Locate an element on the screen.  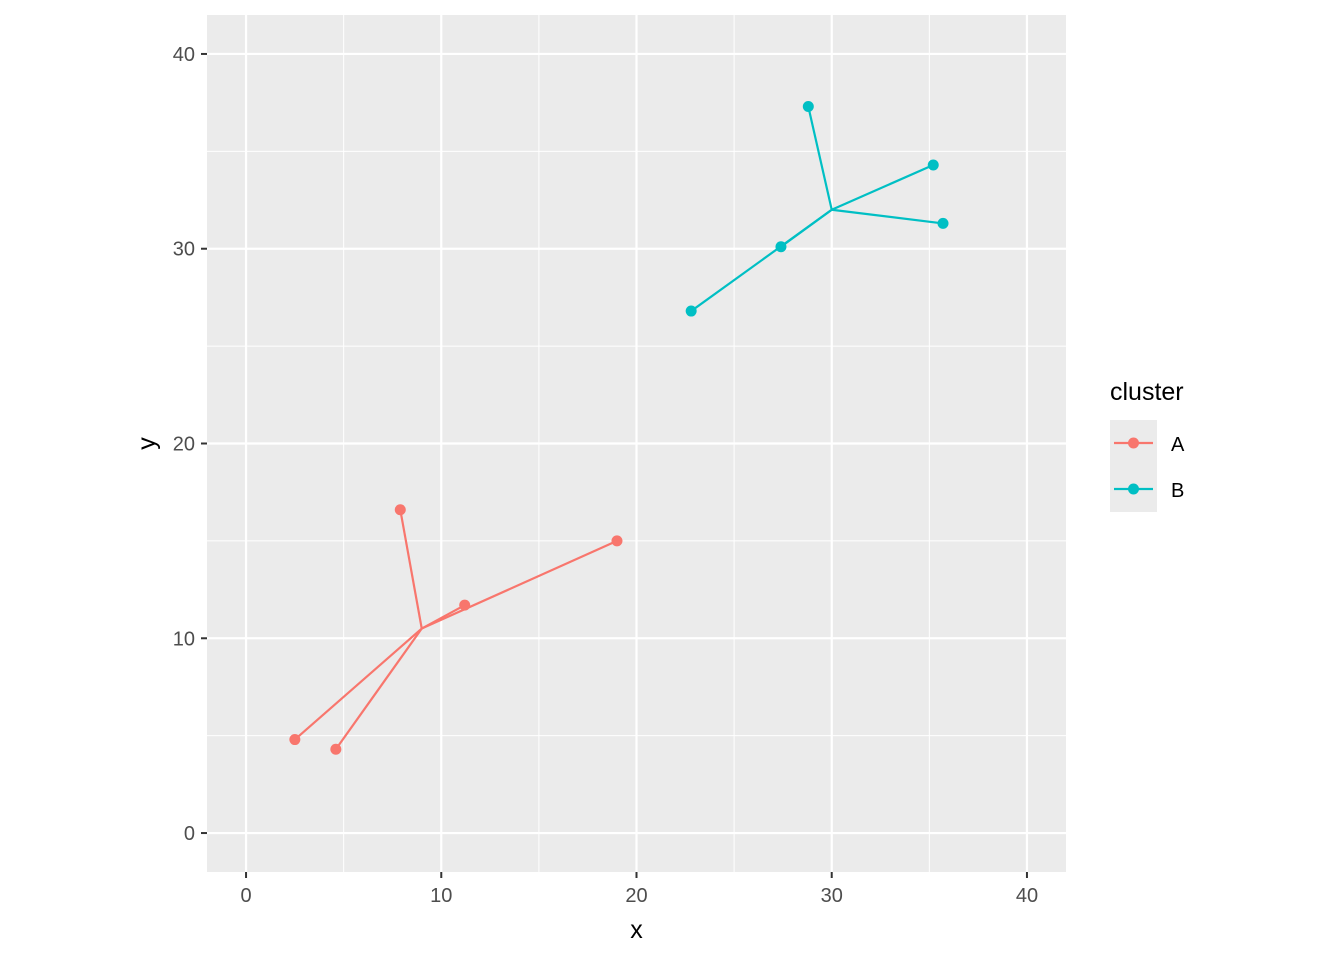
legend: cluster A B is located at coordinates (1147, 445).